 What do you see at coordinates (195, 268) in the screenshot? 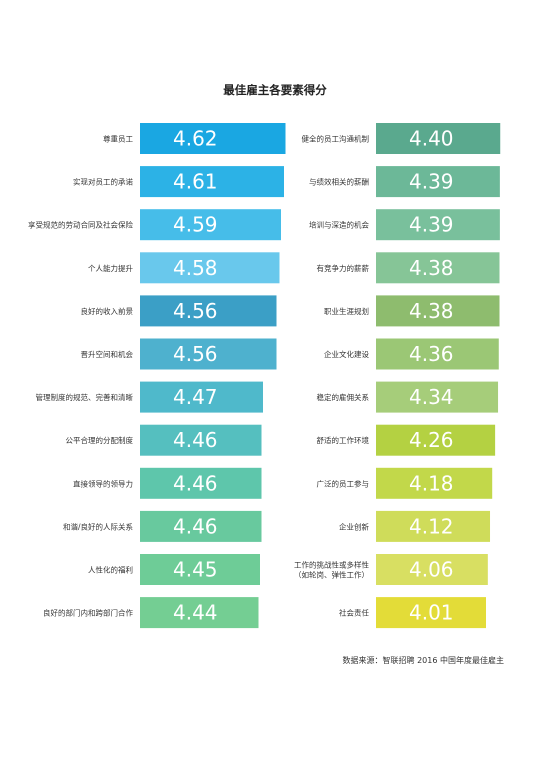
I see `value-label: 4.58` at bounding box center [195, 268].